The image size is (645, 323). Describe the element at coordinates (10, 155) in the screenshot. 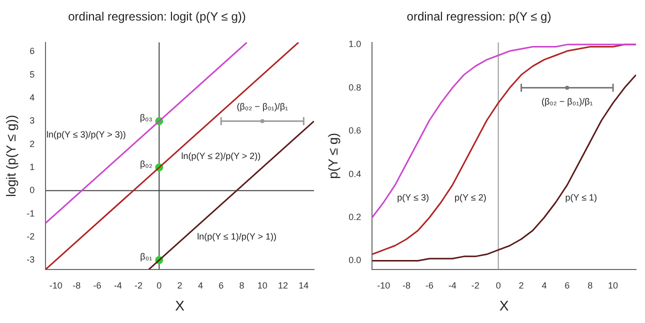

I see `y-axis-title: logit (p(Y ≤ g))` at that location.